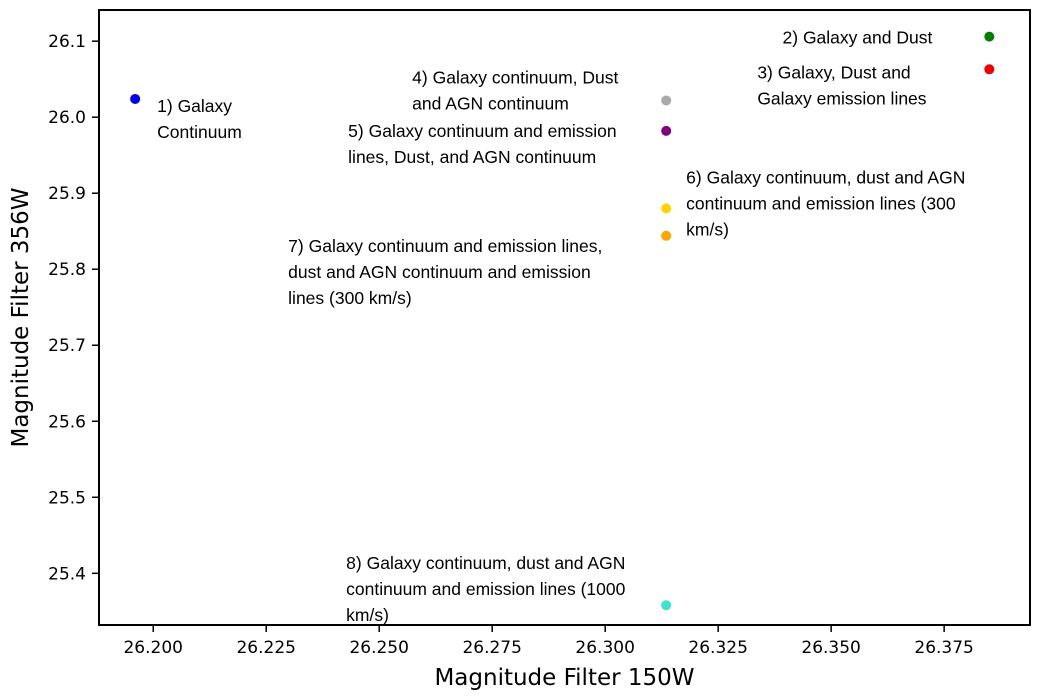 Image resolution: width=1039 pixels, height=700 pixels. What do you see at coordinates (485, 563) in the screenshot?
I see `annotation-line: 8) Galaxy continuum, dust and AGN` at bounding box center [485, 563].